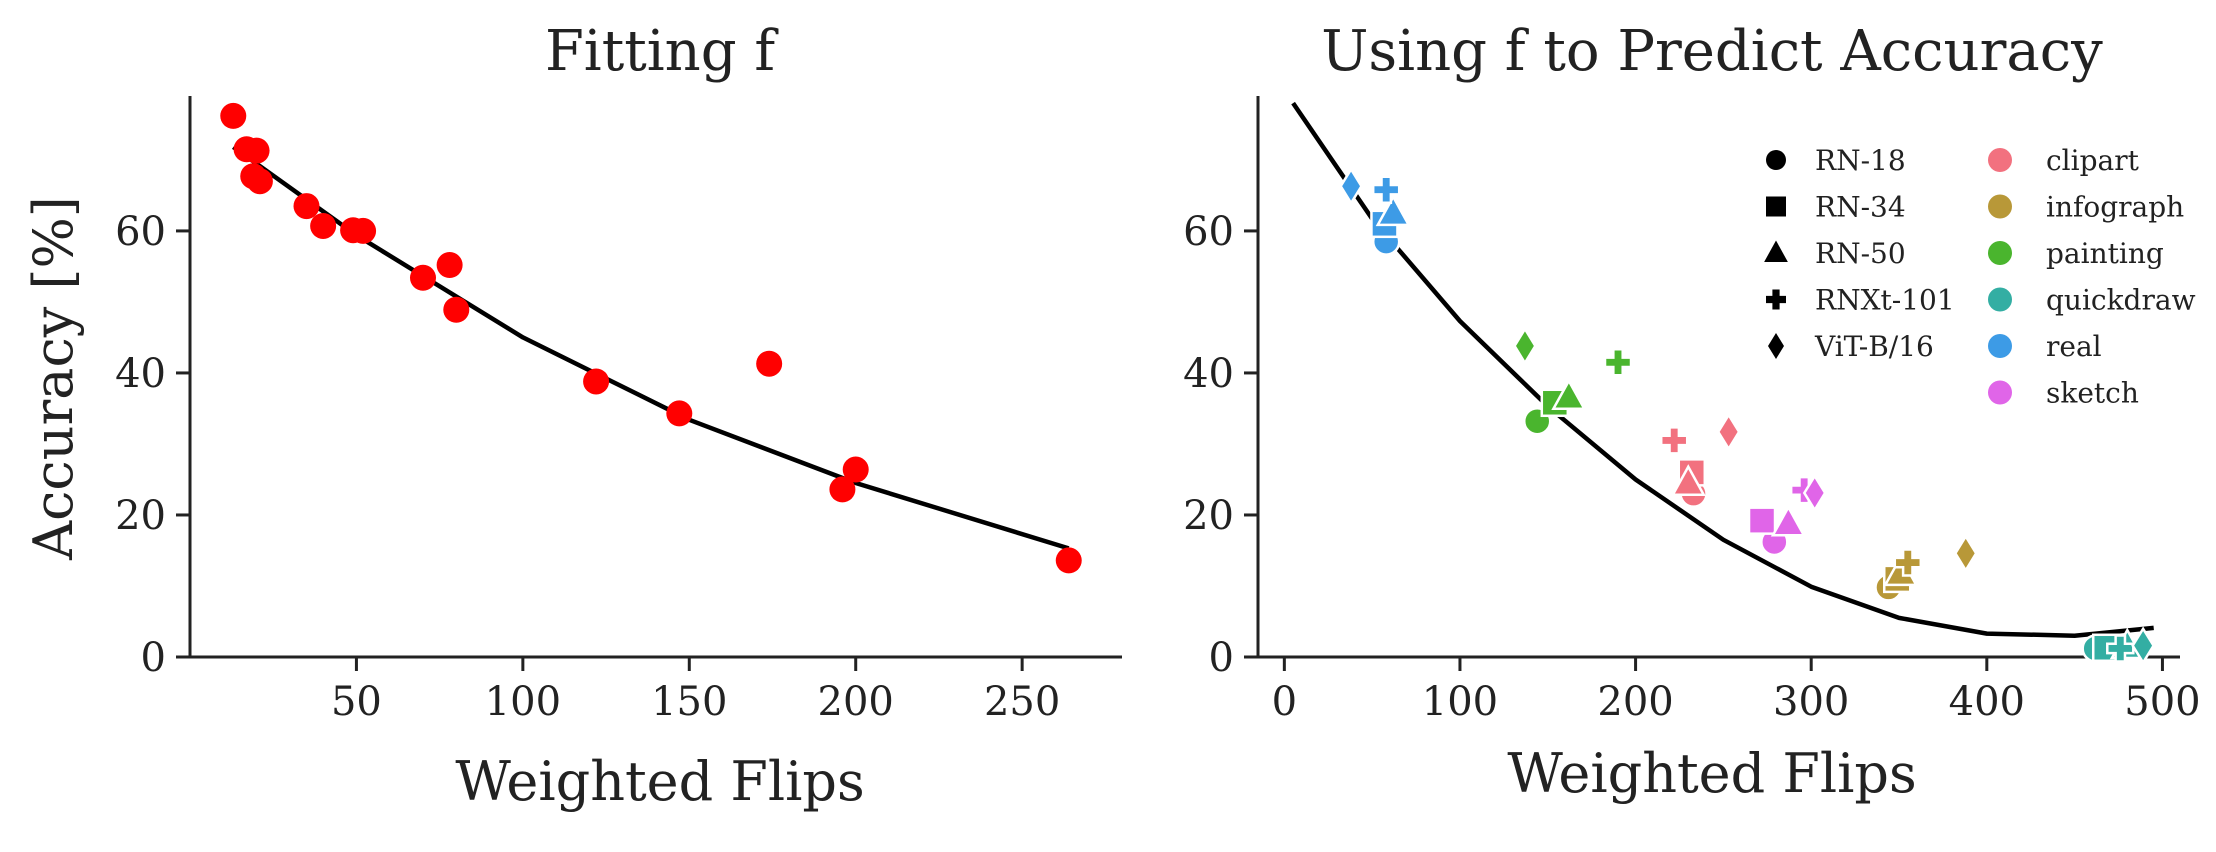 The image size is (2216, 852). Describe the element at coordinates (153, 658) in the screenshot. I see `left-y-tick-label: 0` at that location.